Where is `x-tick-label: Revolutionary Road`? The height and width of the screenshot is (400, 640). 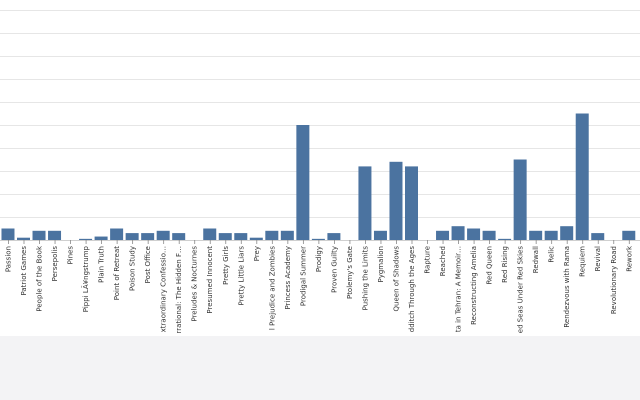
x-tick-label: Revolutionary Road is located at coordinates (614, 280).